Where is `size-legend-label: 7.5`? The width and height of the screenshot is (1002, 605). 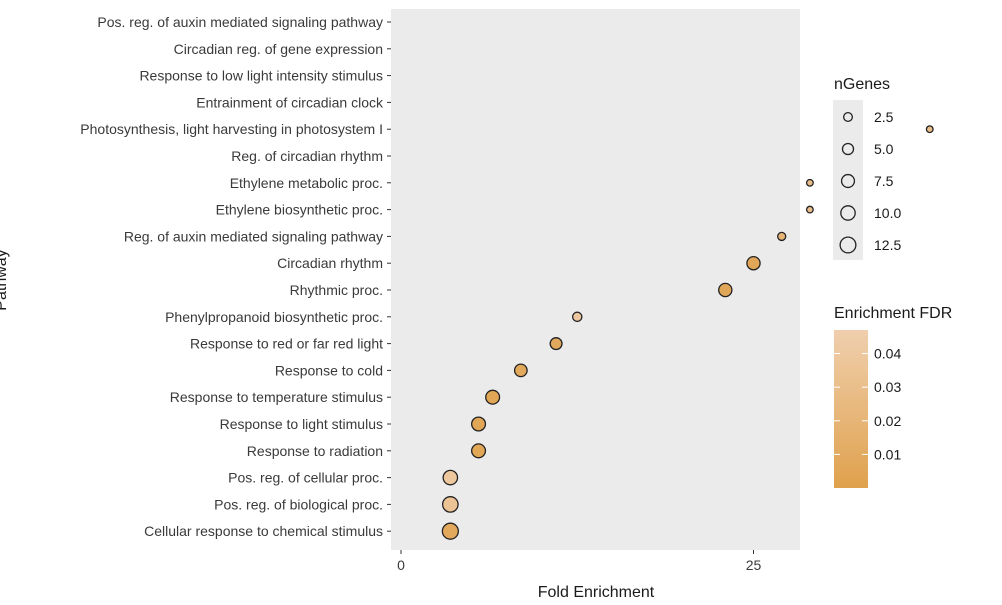 size-legend-label: 7.5 is located at coordinates (884, 181).